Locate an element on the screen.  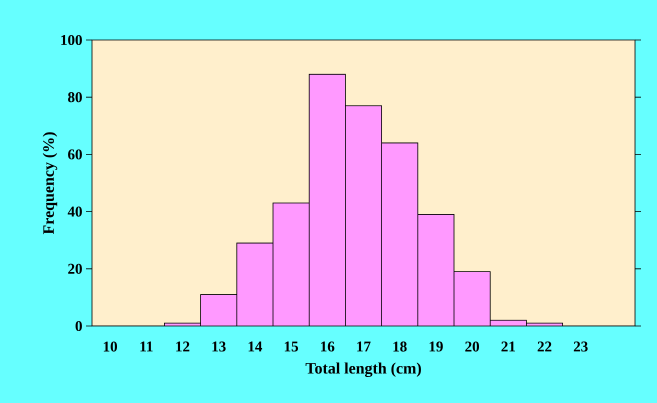
x-tick-label: 16 is located at coordinates (327, 347).